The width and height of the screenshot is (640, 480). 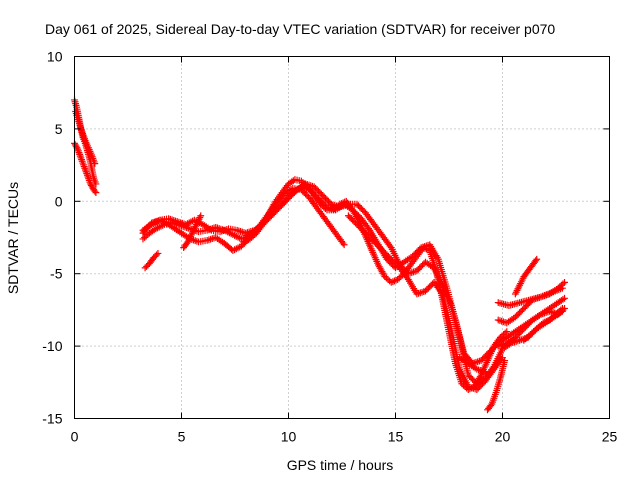 What do you see at coordinates (396, 437) in the screenshot?
I see `x-tick-label: 15` at bounding box center [396, 437].